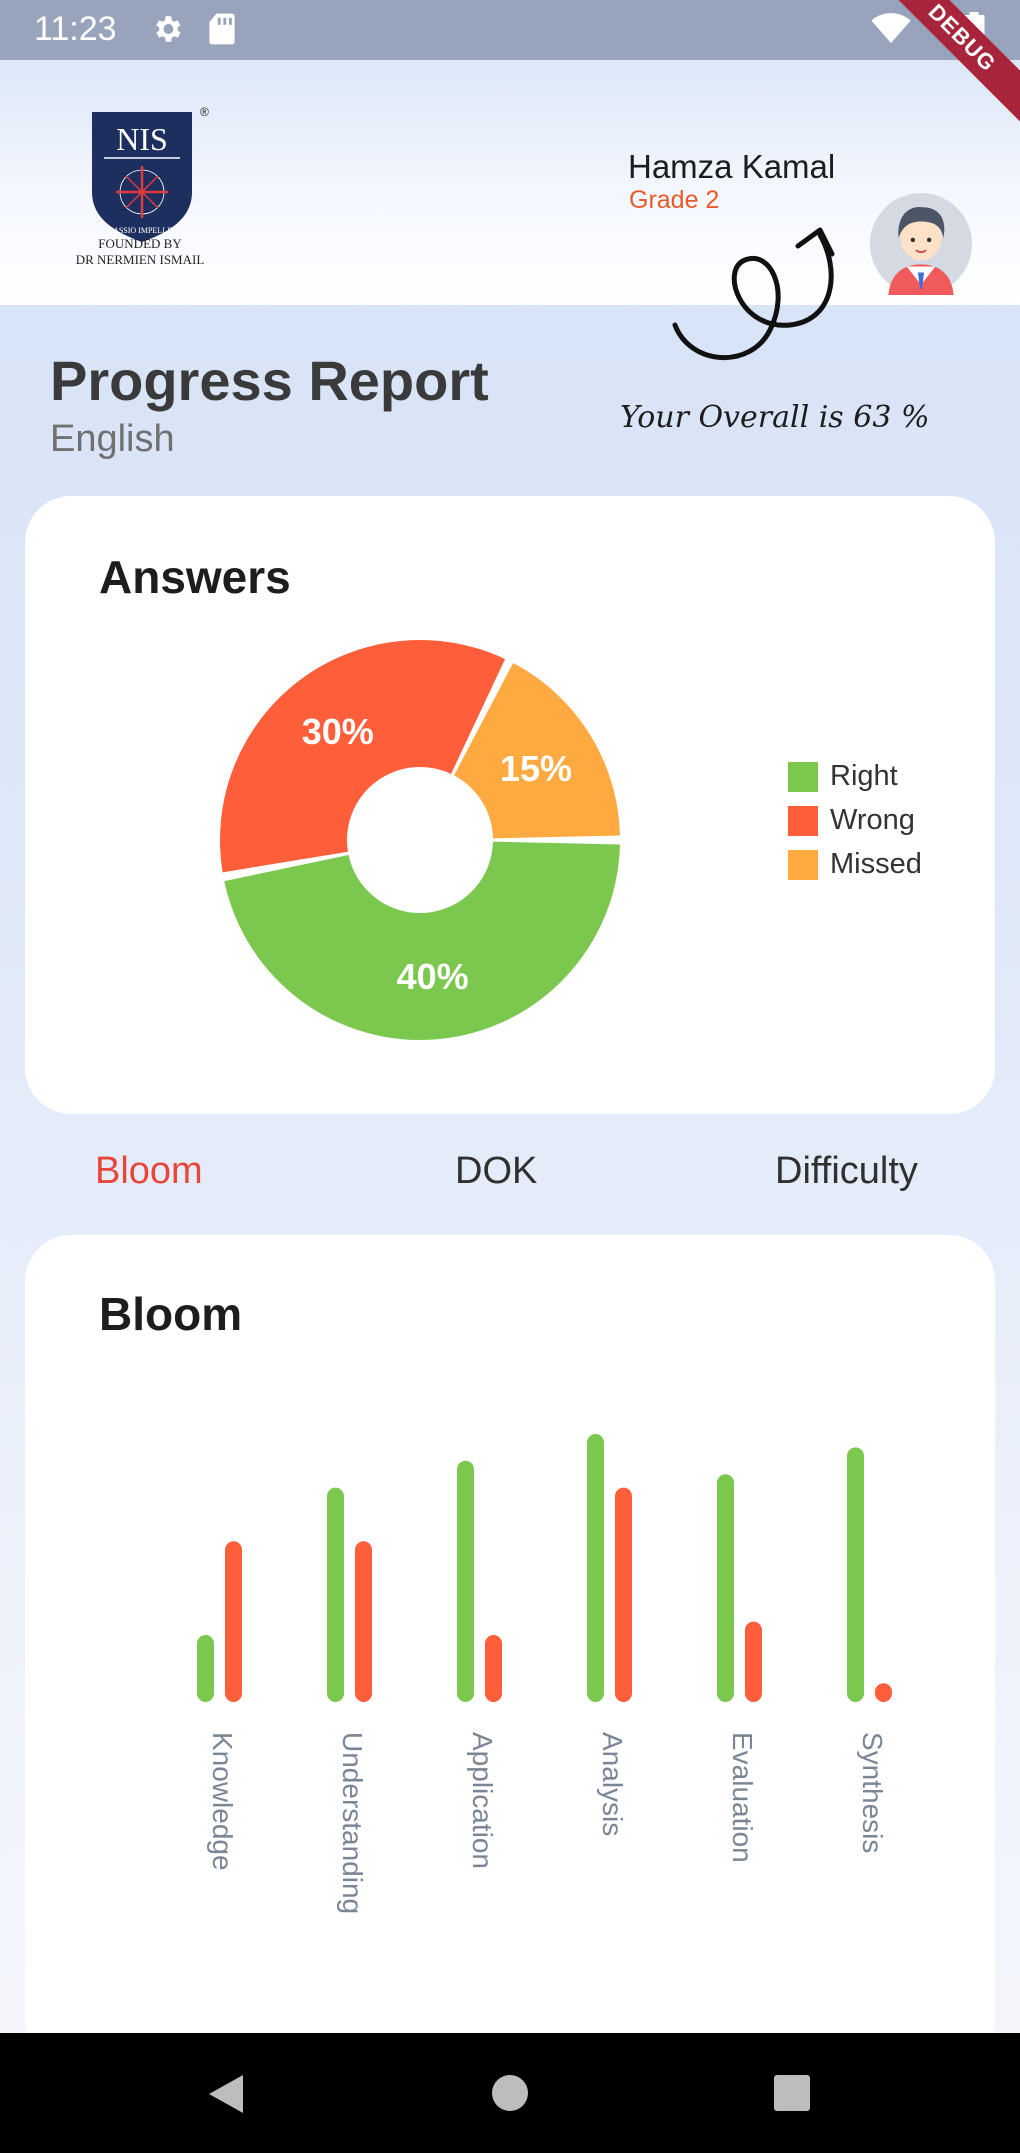 The width and height of the screenshot is (1020, 2153). I want to click on tab-bloom: Bloom, so click(149, 1171).